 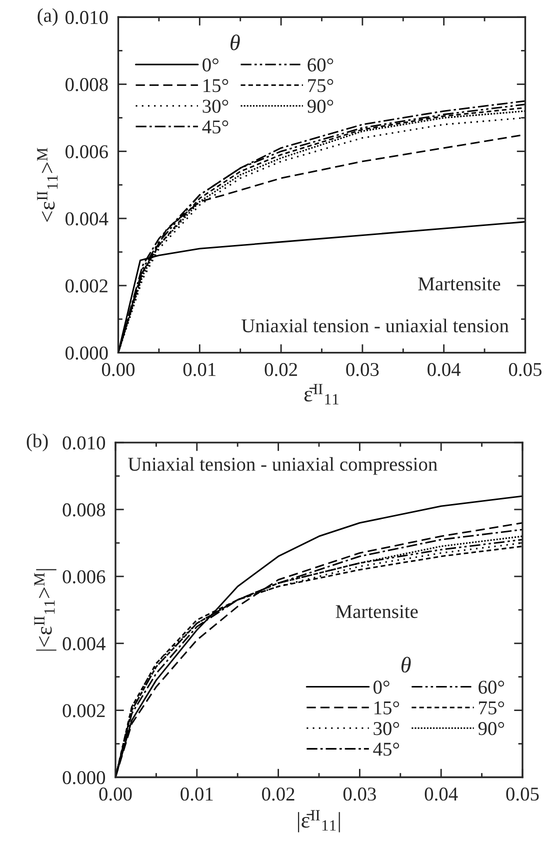 I want to click on y-axis-title: <ε$^{II}$$_{11}$>$^{M}$, so click(x=47, y=185).